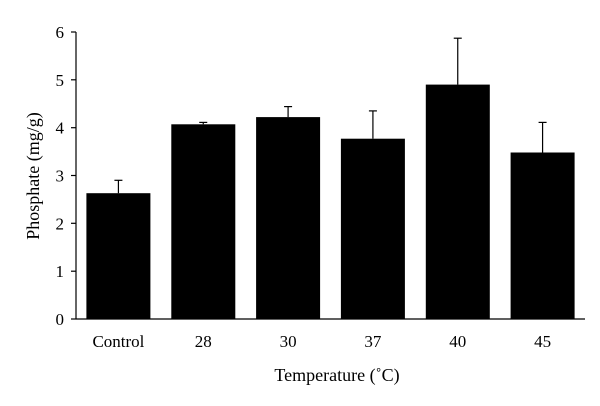  I want to click on y-tick-label: 4, so click(60, 128).